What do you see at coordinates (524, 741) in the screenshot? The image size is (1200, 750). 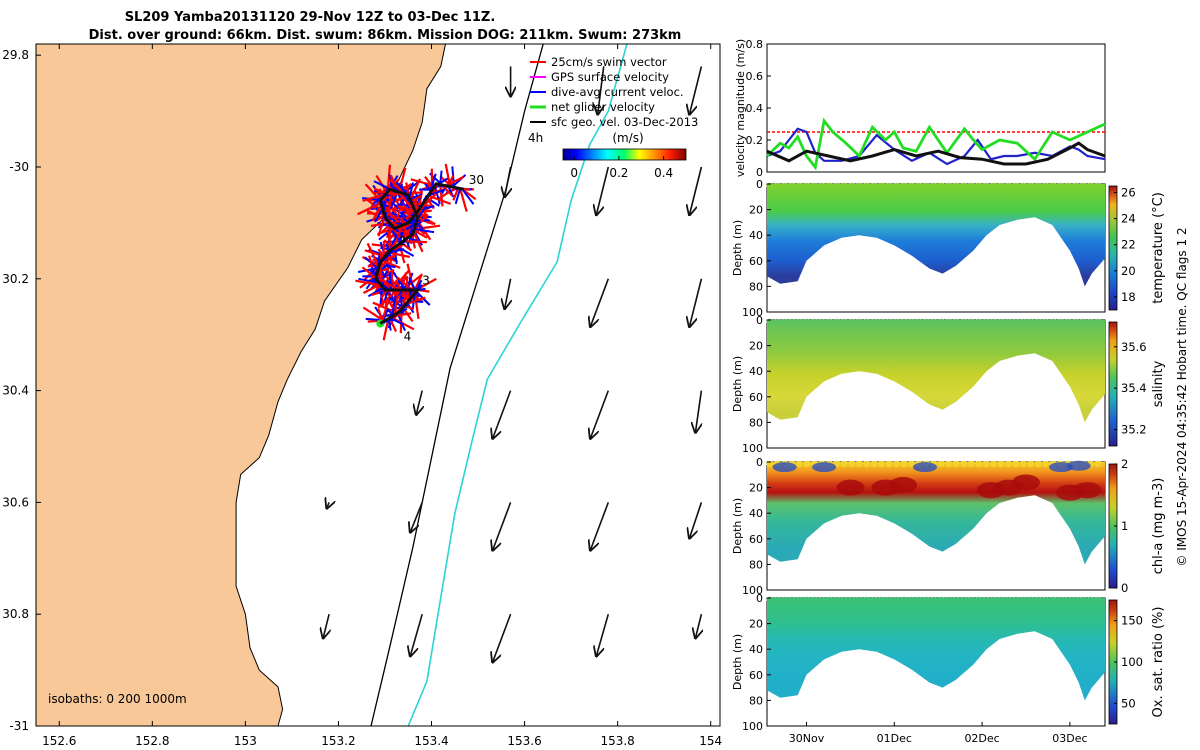 I see `map-x-tick-label: 153.6` at bounding box center [524, 741].